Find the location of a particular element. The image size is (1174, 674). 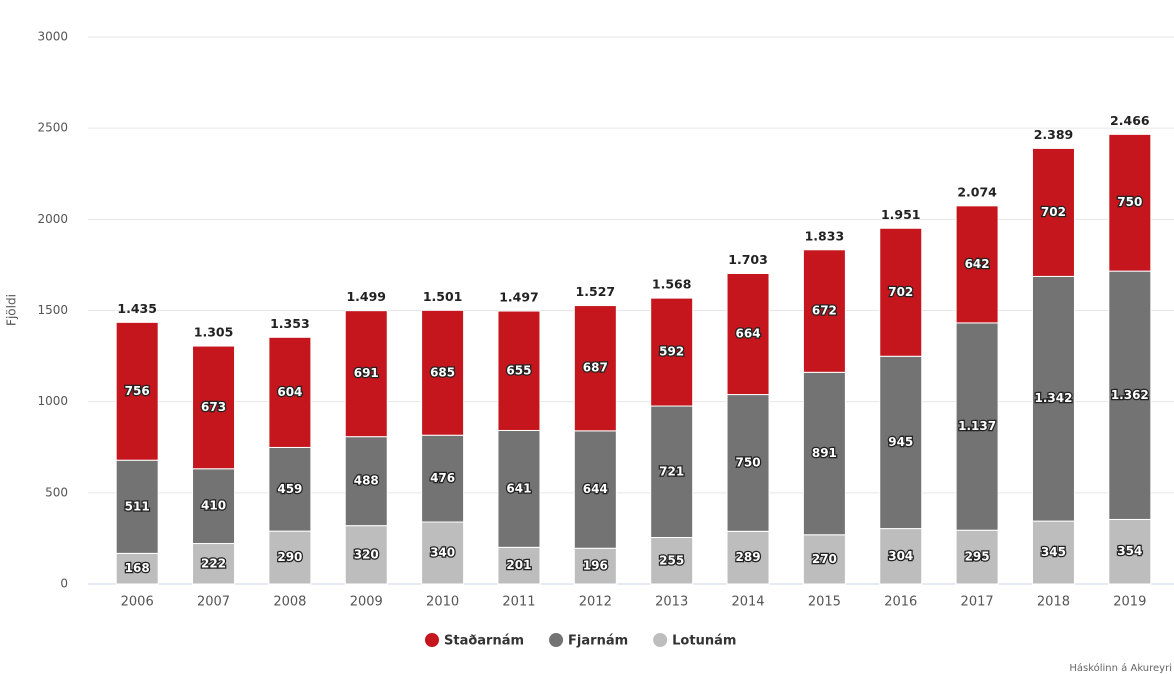

data-label: 891 is located at coordinates (824, 453).